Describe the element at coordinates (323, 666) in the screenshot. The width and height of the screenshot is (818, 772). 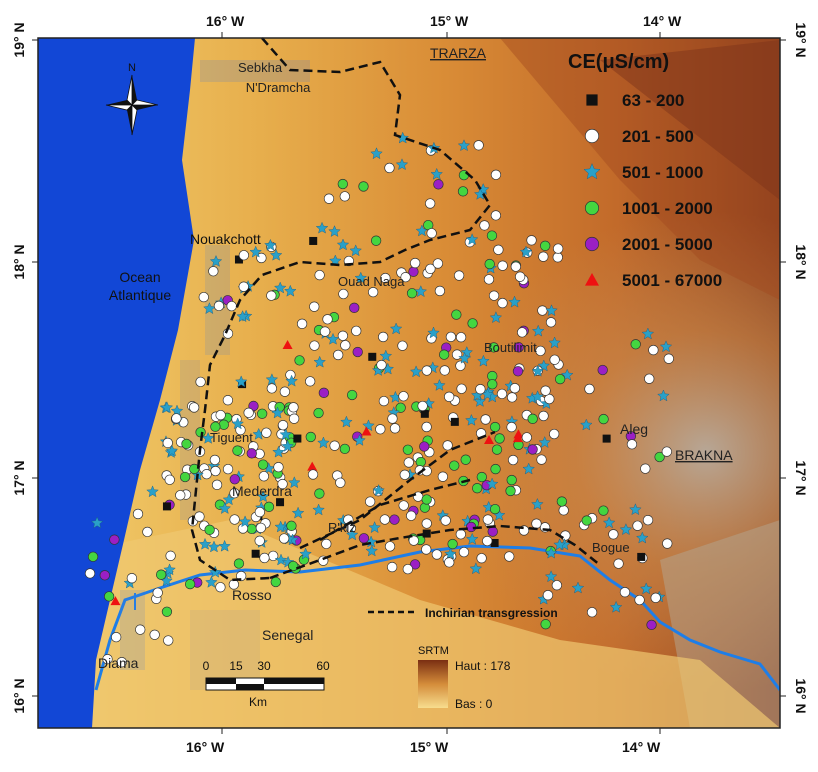
I see `scale-tick-60: 60` at that location.